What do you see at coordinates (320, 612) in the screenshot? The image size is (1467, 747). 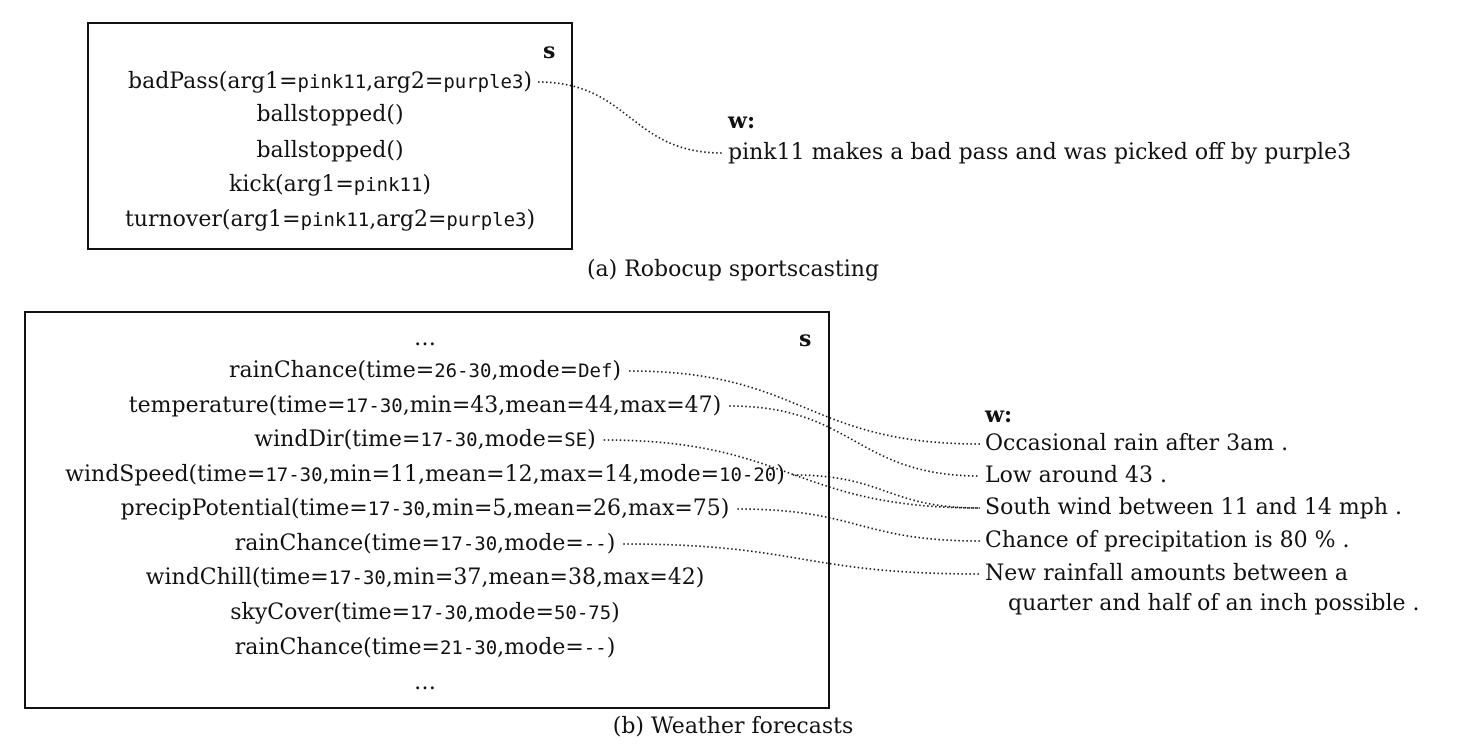 I see `record-token: skyCover(time=` at bounding box center [320, 612].